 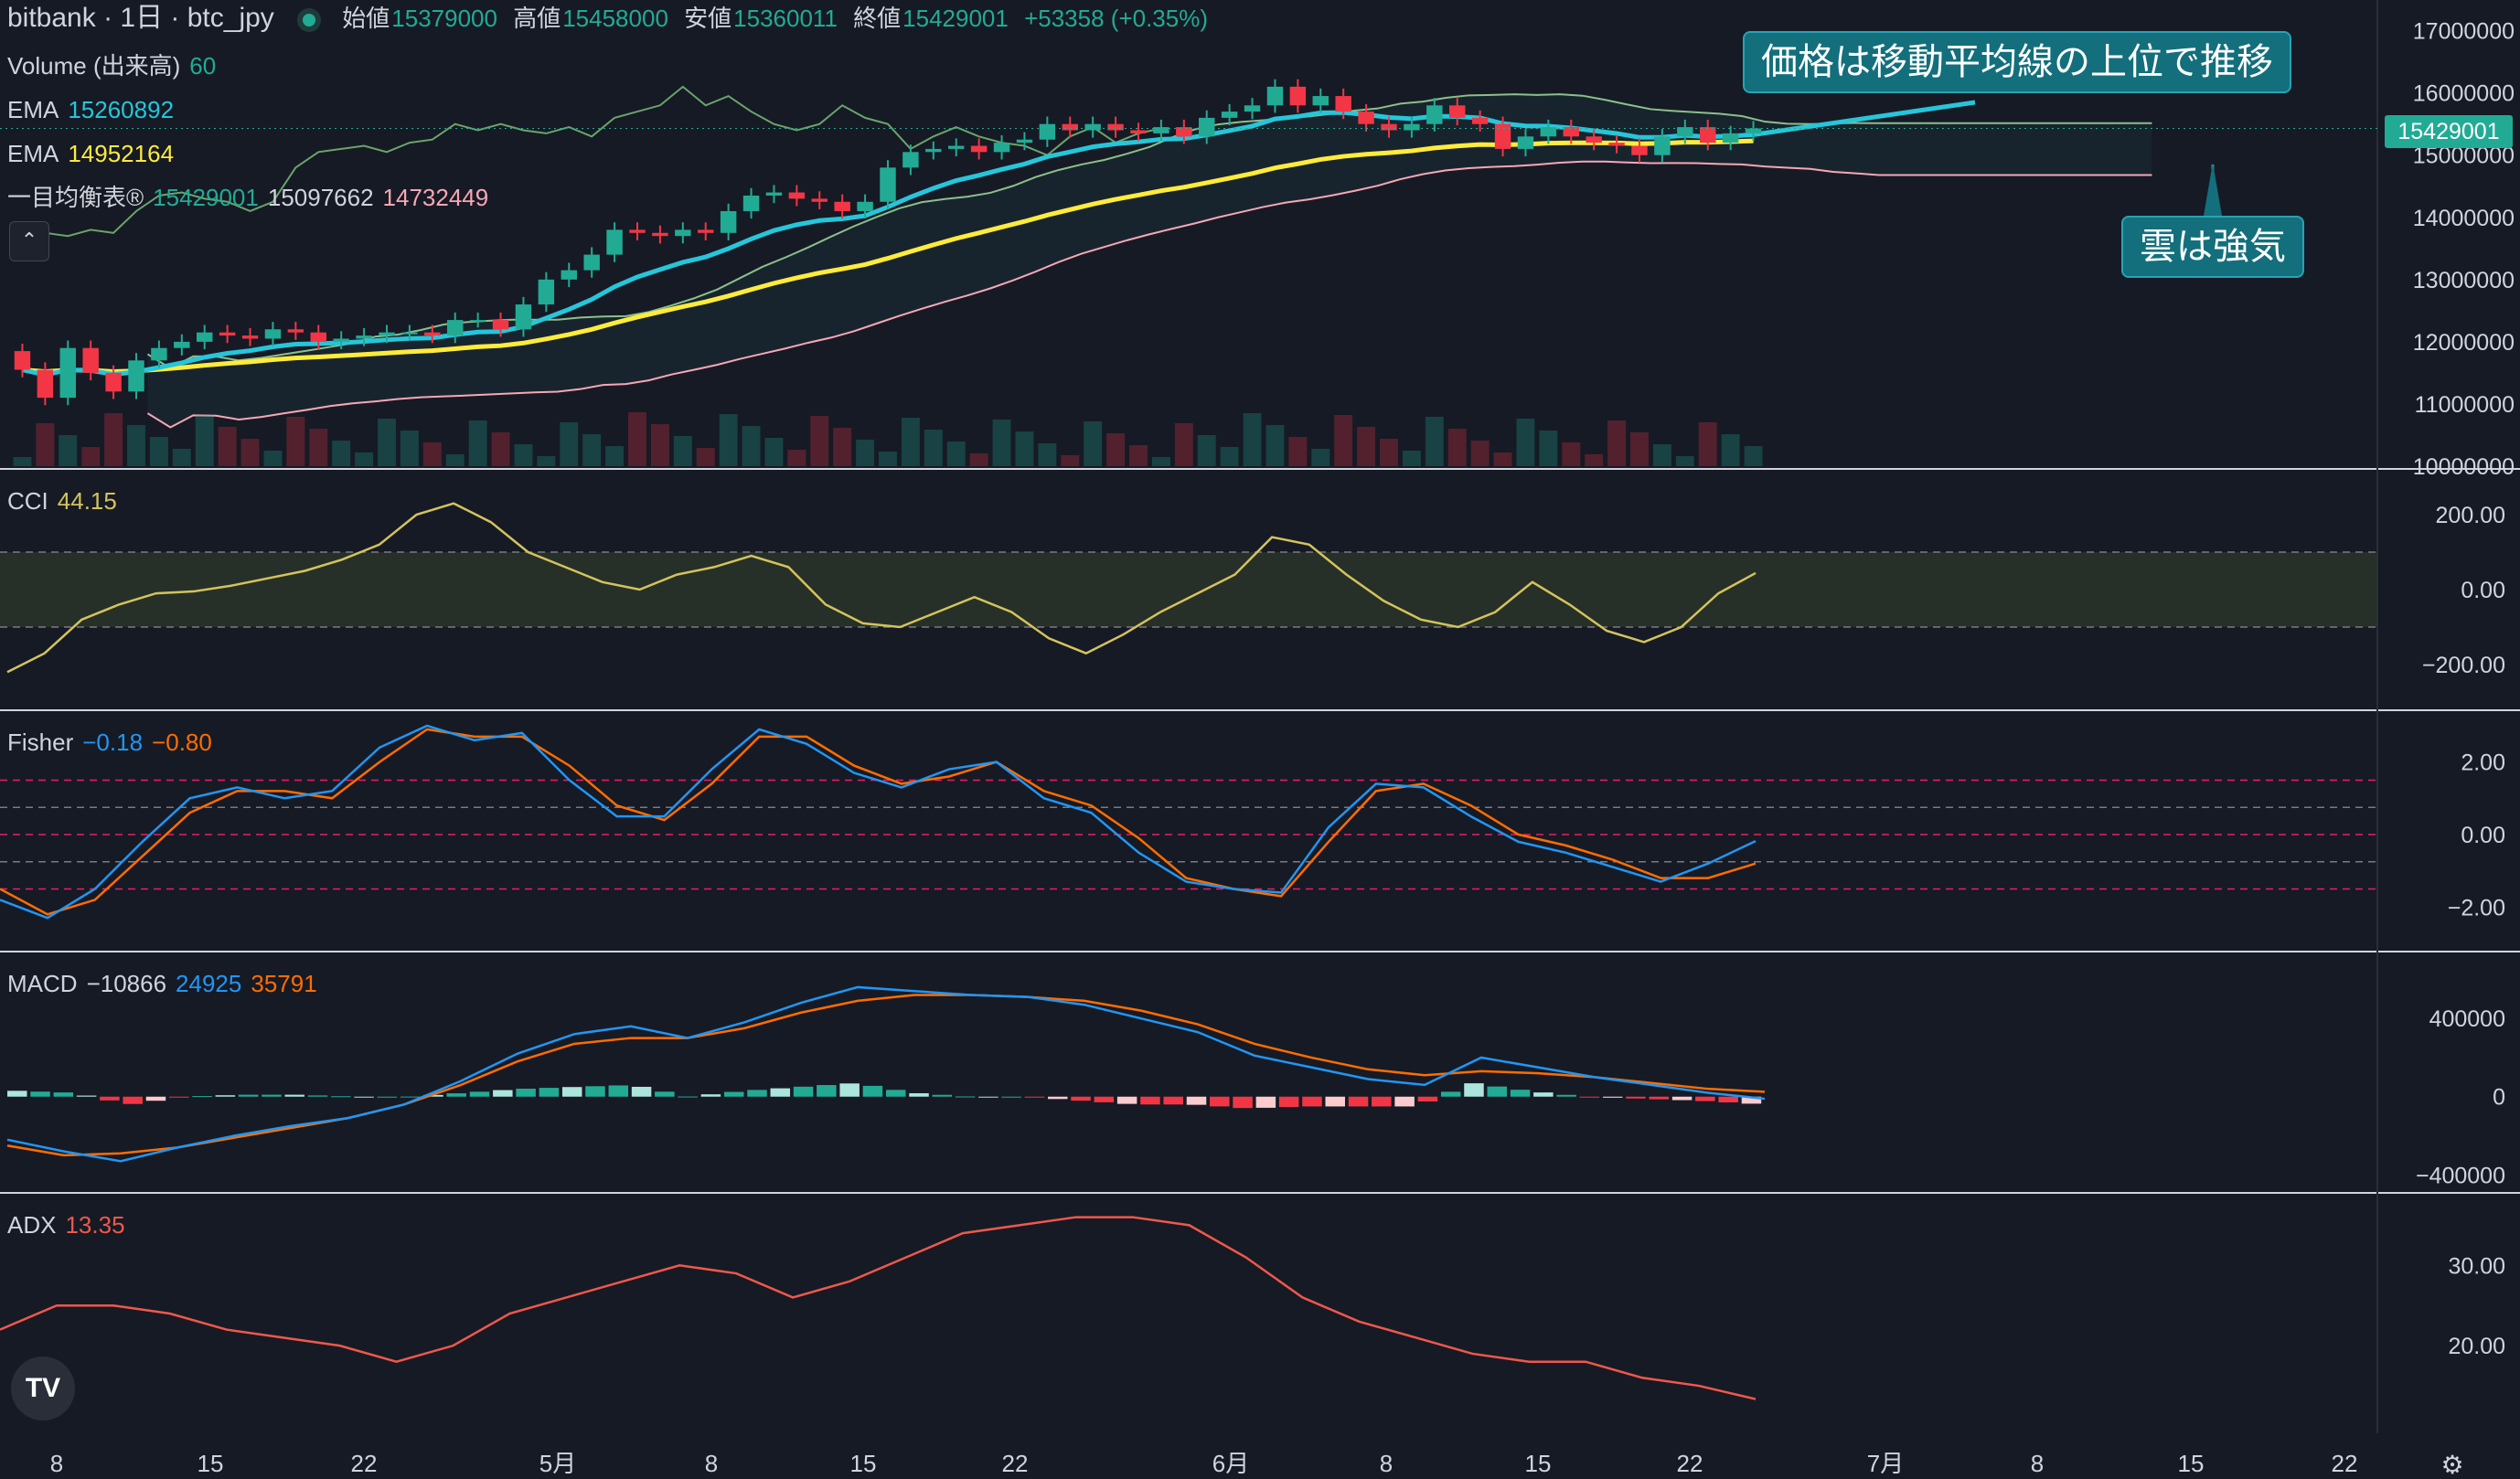 I want to click on collapse-legend-button: ⌃, so click(x=29, y=241).